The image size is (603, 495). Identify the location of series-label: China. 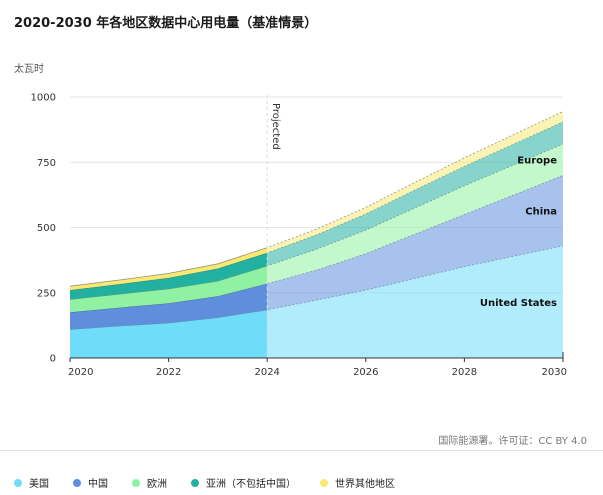
(541, 212).